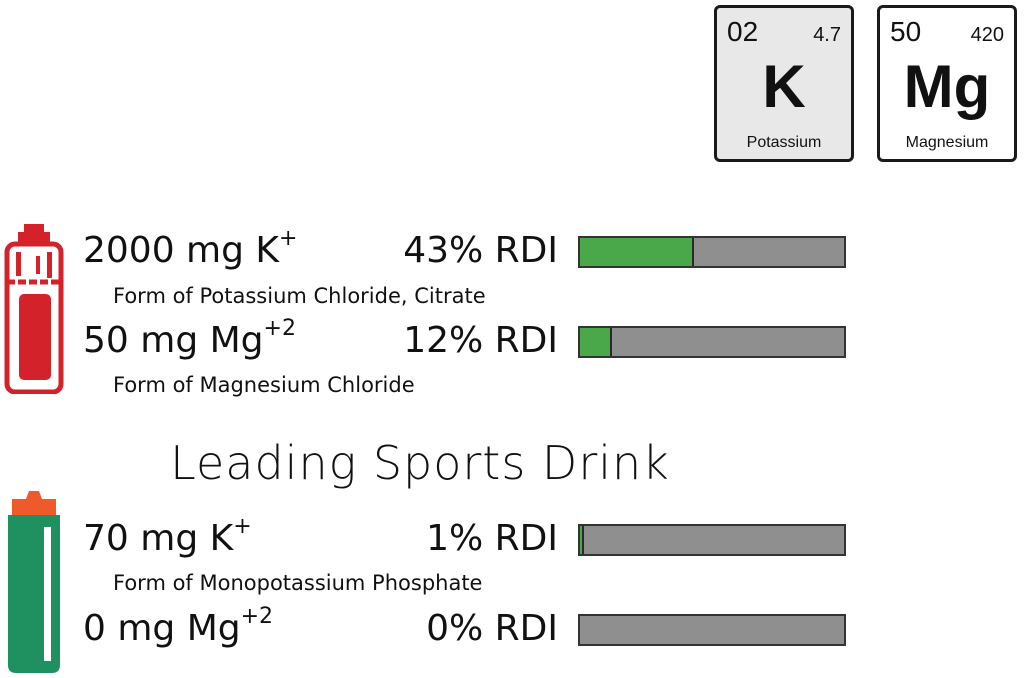 The height and width of the screenshot is (678, 1024). I want to click on element-tile-potassium: 02 4.7 K Potassium, so click(784, 83).